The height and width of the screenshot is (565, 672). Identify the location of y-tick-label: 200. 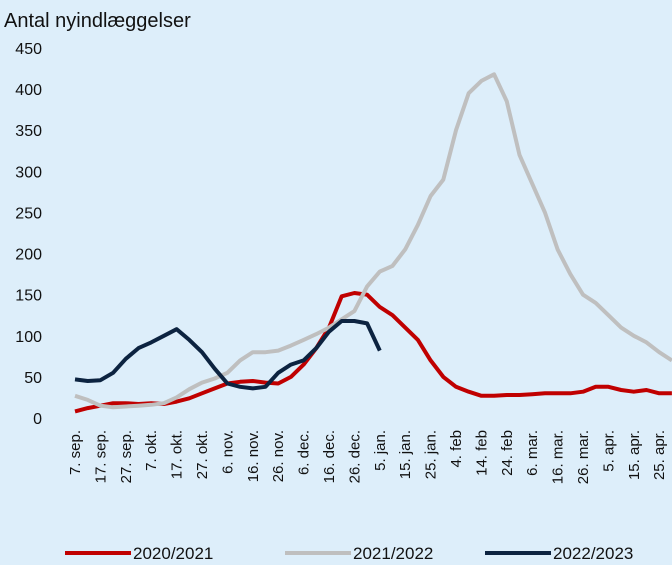
(28, 255).